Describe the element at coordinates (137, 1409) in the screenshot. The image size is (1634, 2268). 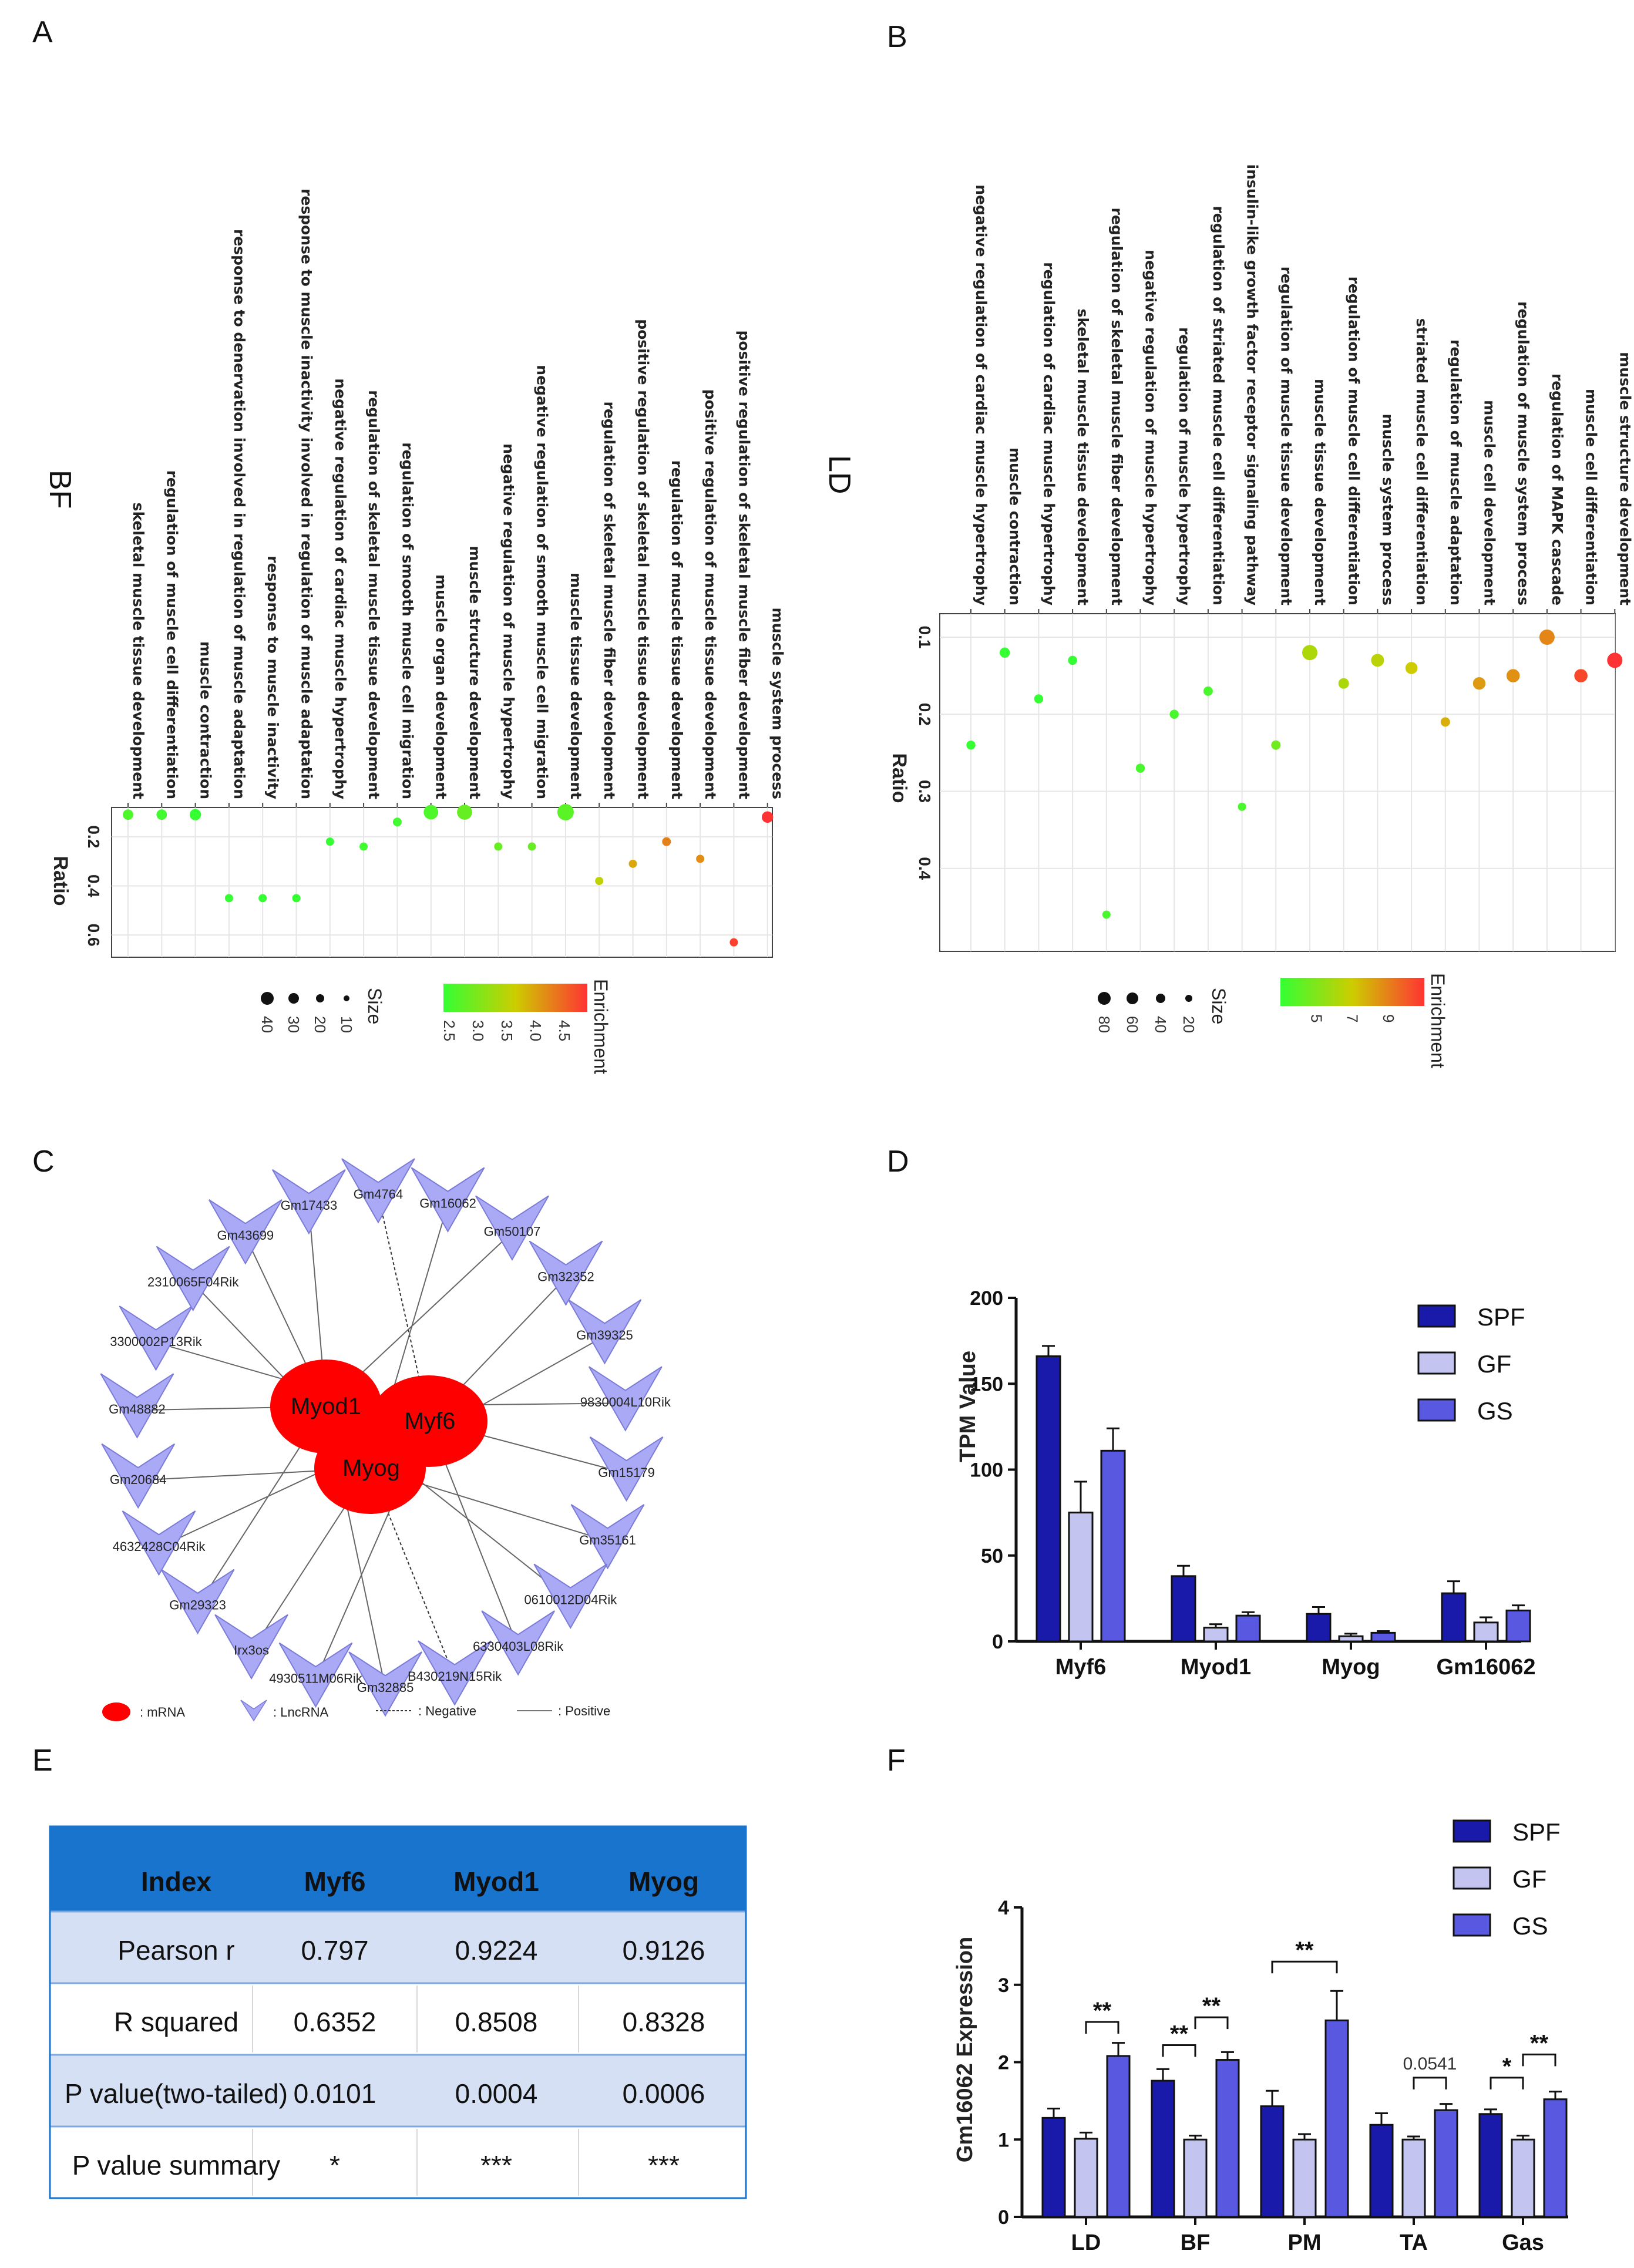
I see `lncrna-label: Gm48882` at that location.